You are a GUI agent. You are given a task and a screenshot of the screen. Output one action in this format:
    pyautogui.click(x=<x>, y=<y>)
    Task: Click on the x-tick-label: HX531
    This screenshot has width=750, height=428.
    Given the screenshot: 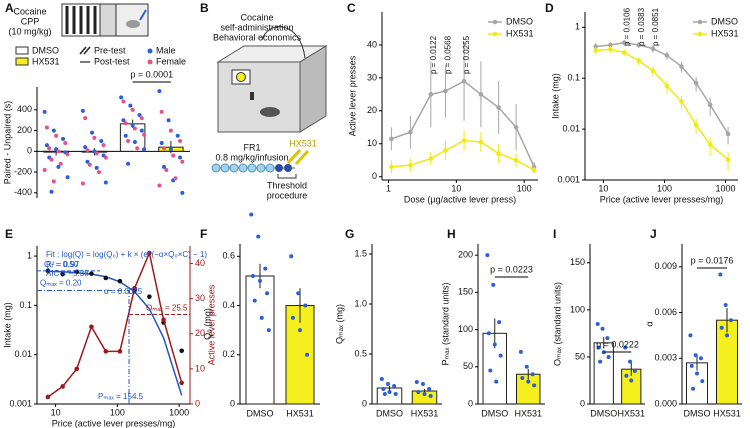 What is the action you would take?
    pyautogui.click(x=727, y=413)
    